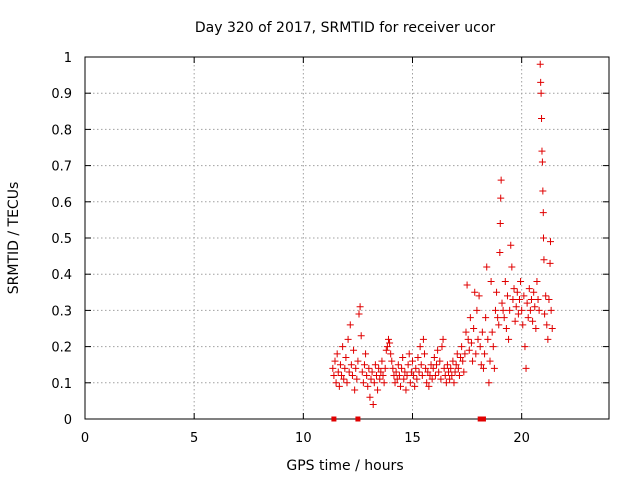 This screenshot has width=640, height=480. I want to click on y-tick-label-6: 0.6, so click(61, 203).